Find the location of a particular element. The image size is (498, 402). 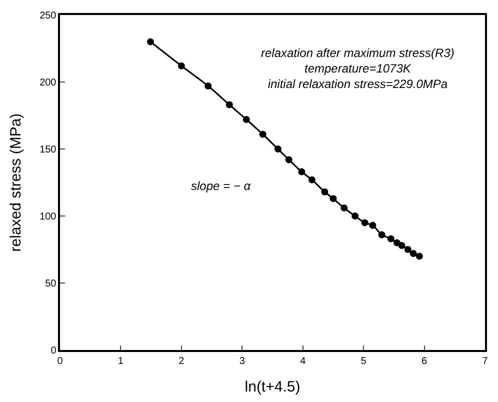

y-tick-label: 250 is located at coordinates (48, 16).